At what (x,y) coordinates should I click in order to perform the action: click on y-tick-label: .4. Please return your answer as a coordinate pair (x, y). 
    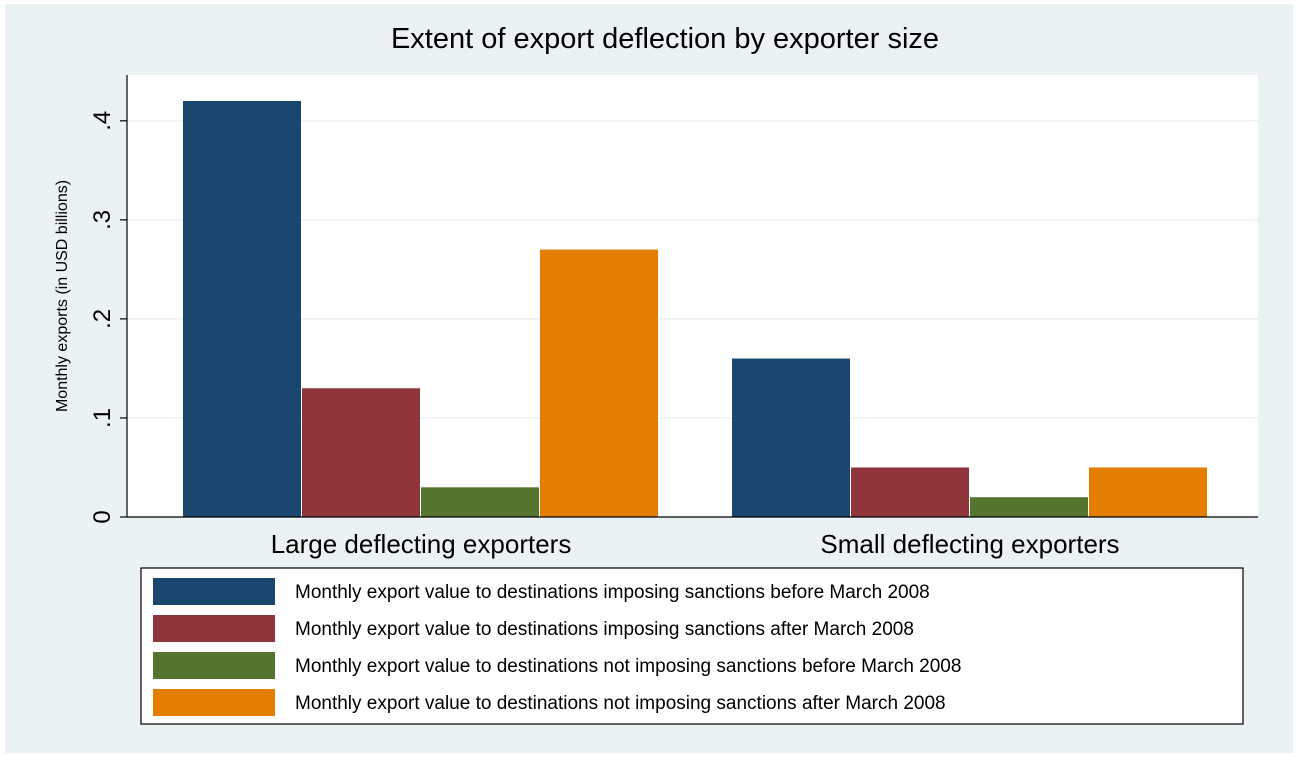
    Looking at the image, I should click on (102, 121).